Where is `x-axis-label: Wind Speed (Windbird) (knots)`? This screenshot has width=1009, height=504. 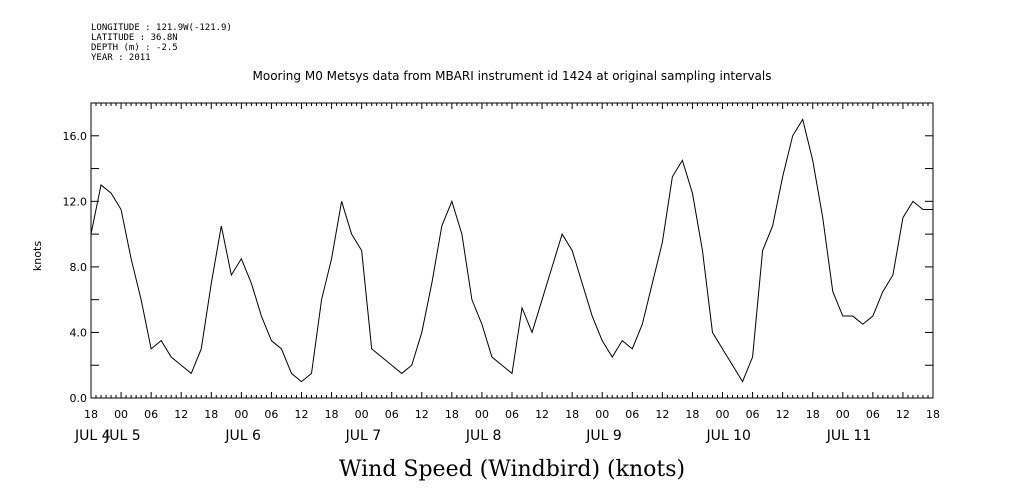 x-axis-label: Wind Speed (Windbird) (knots) is located at coordinates (512, 469).